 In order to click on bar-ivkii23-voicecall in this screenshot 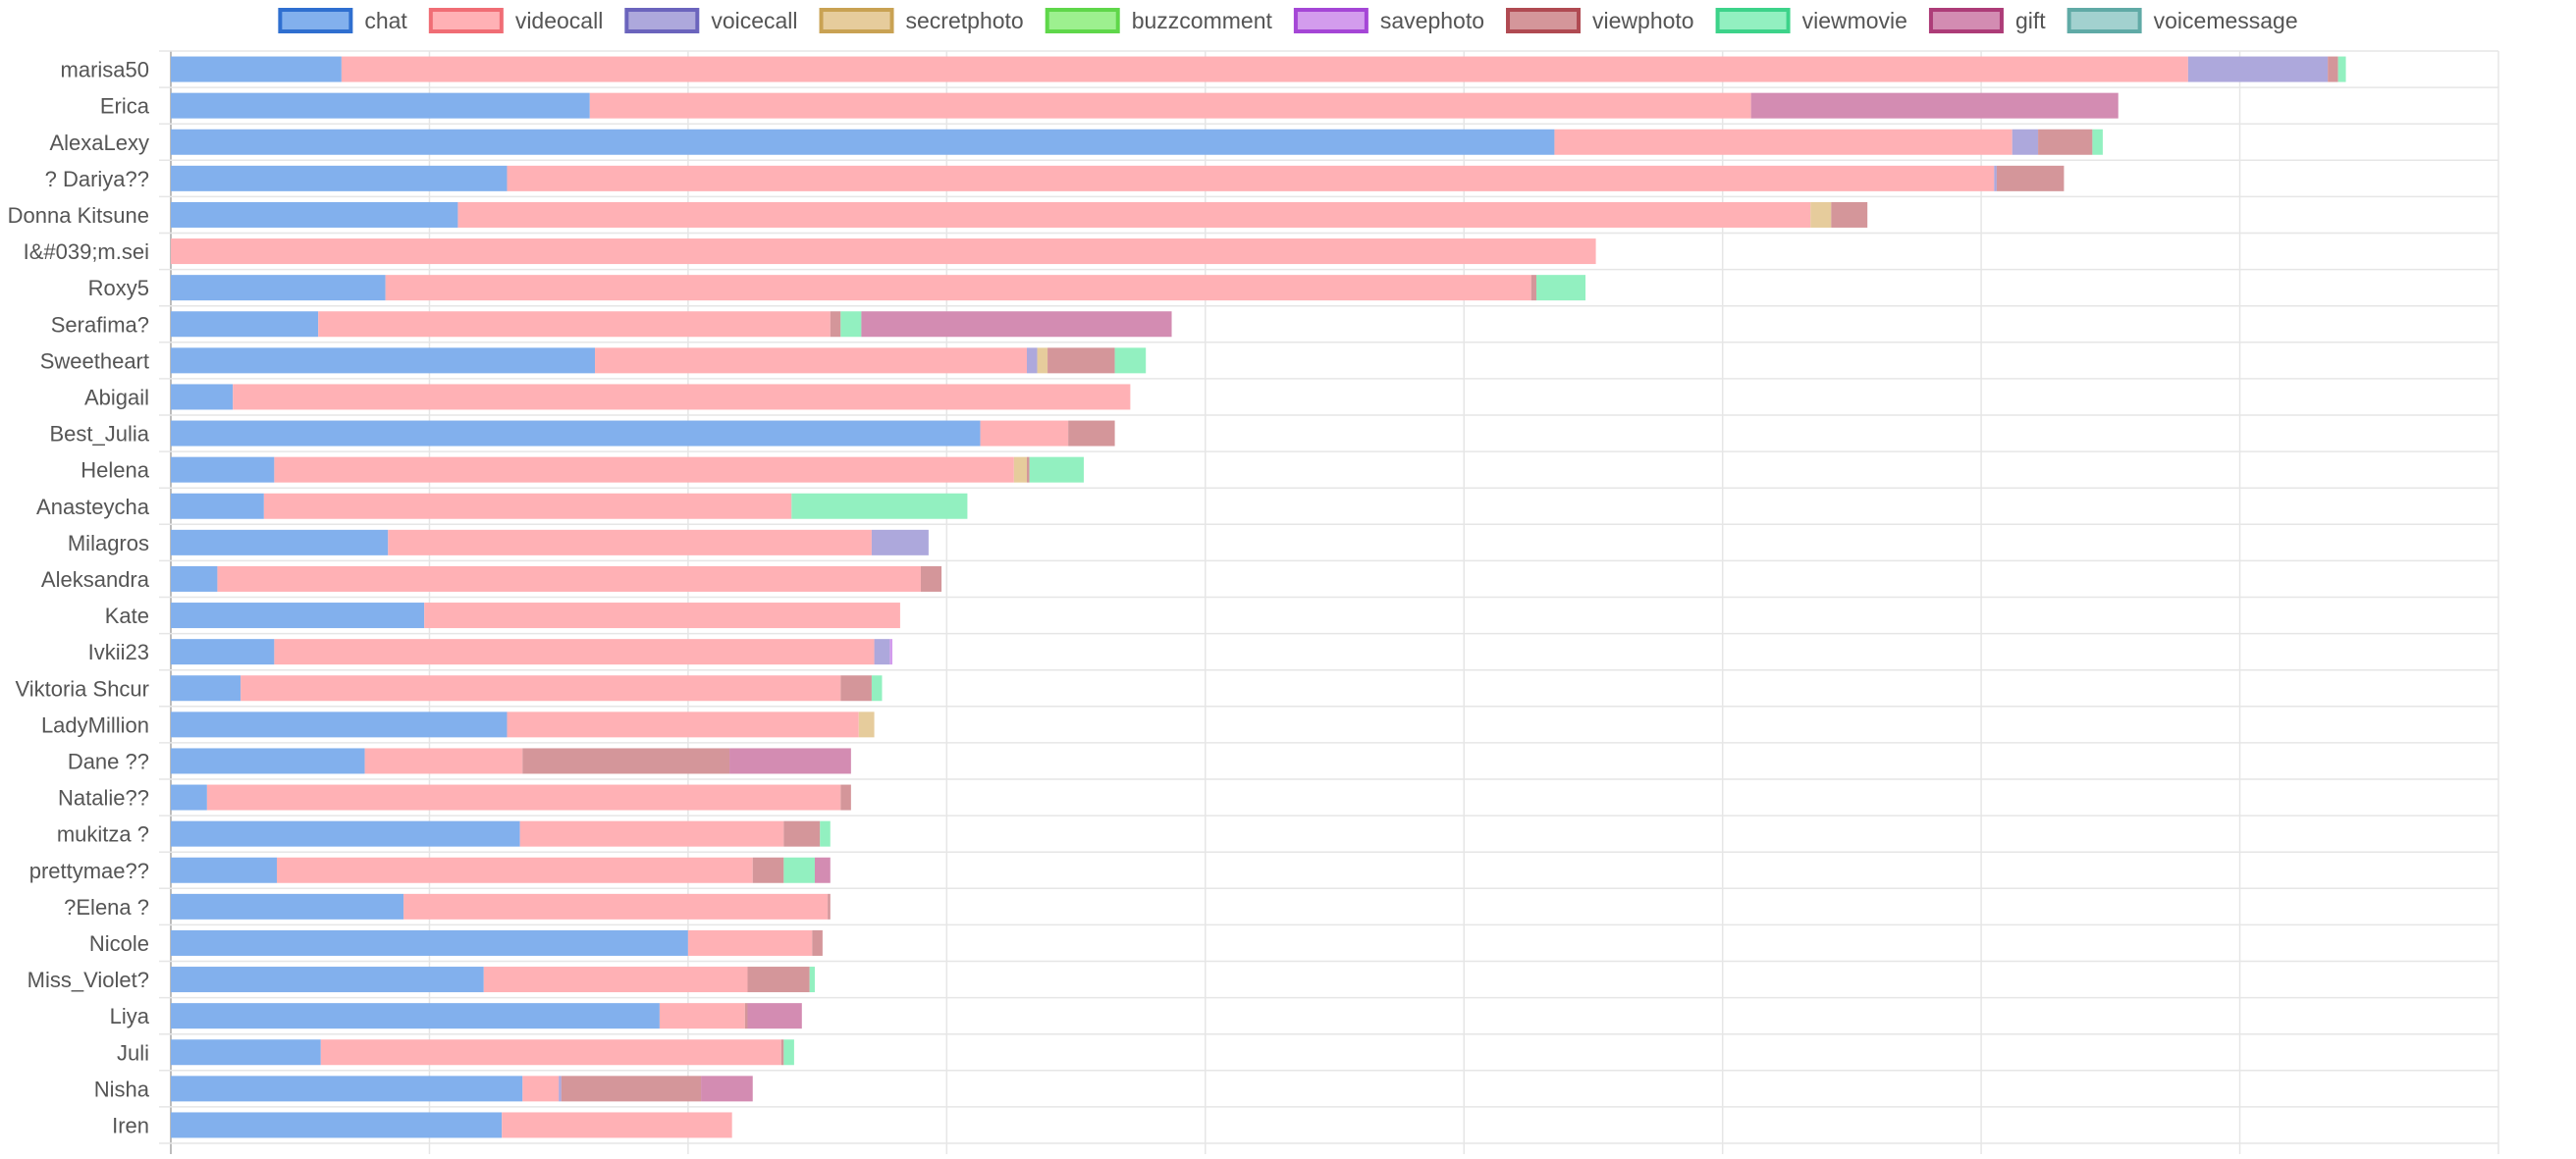, I will do `click(882, 652)`.